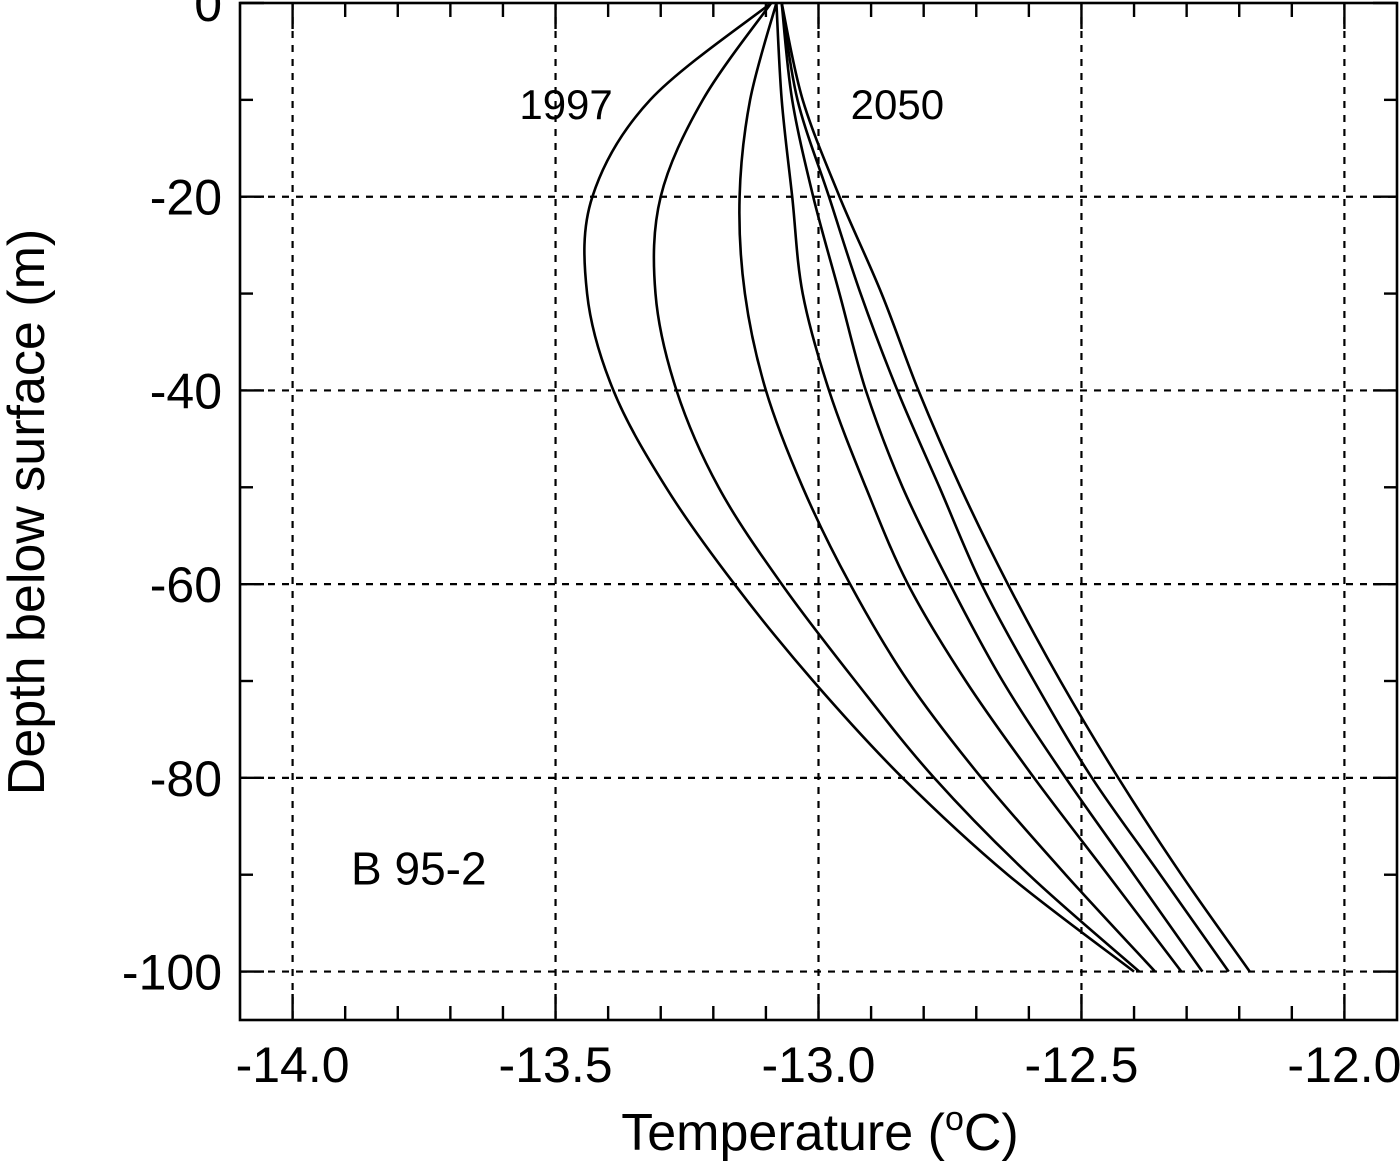  I want to click on y-axis-title: Depth below surface (m), so click(28, 512).